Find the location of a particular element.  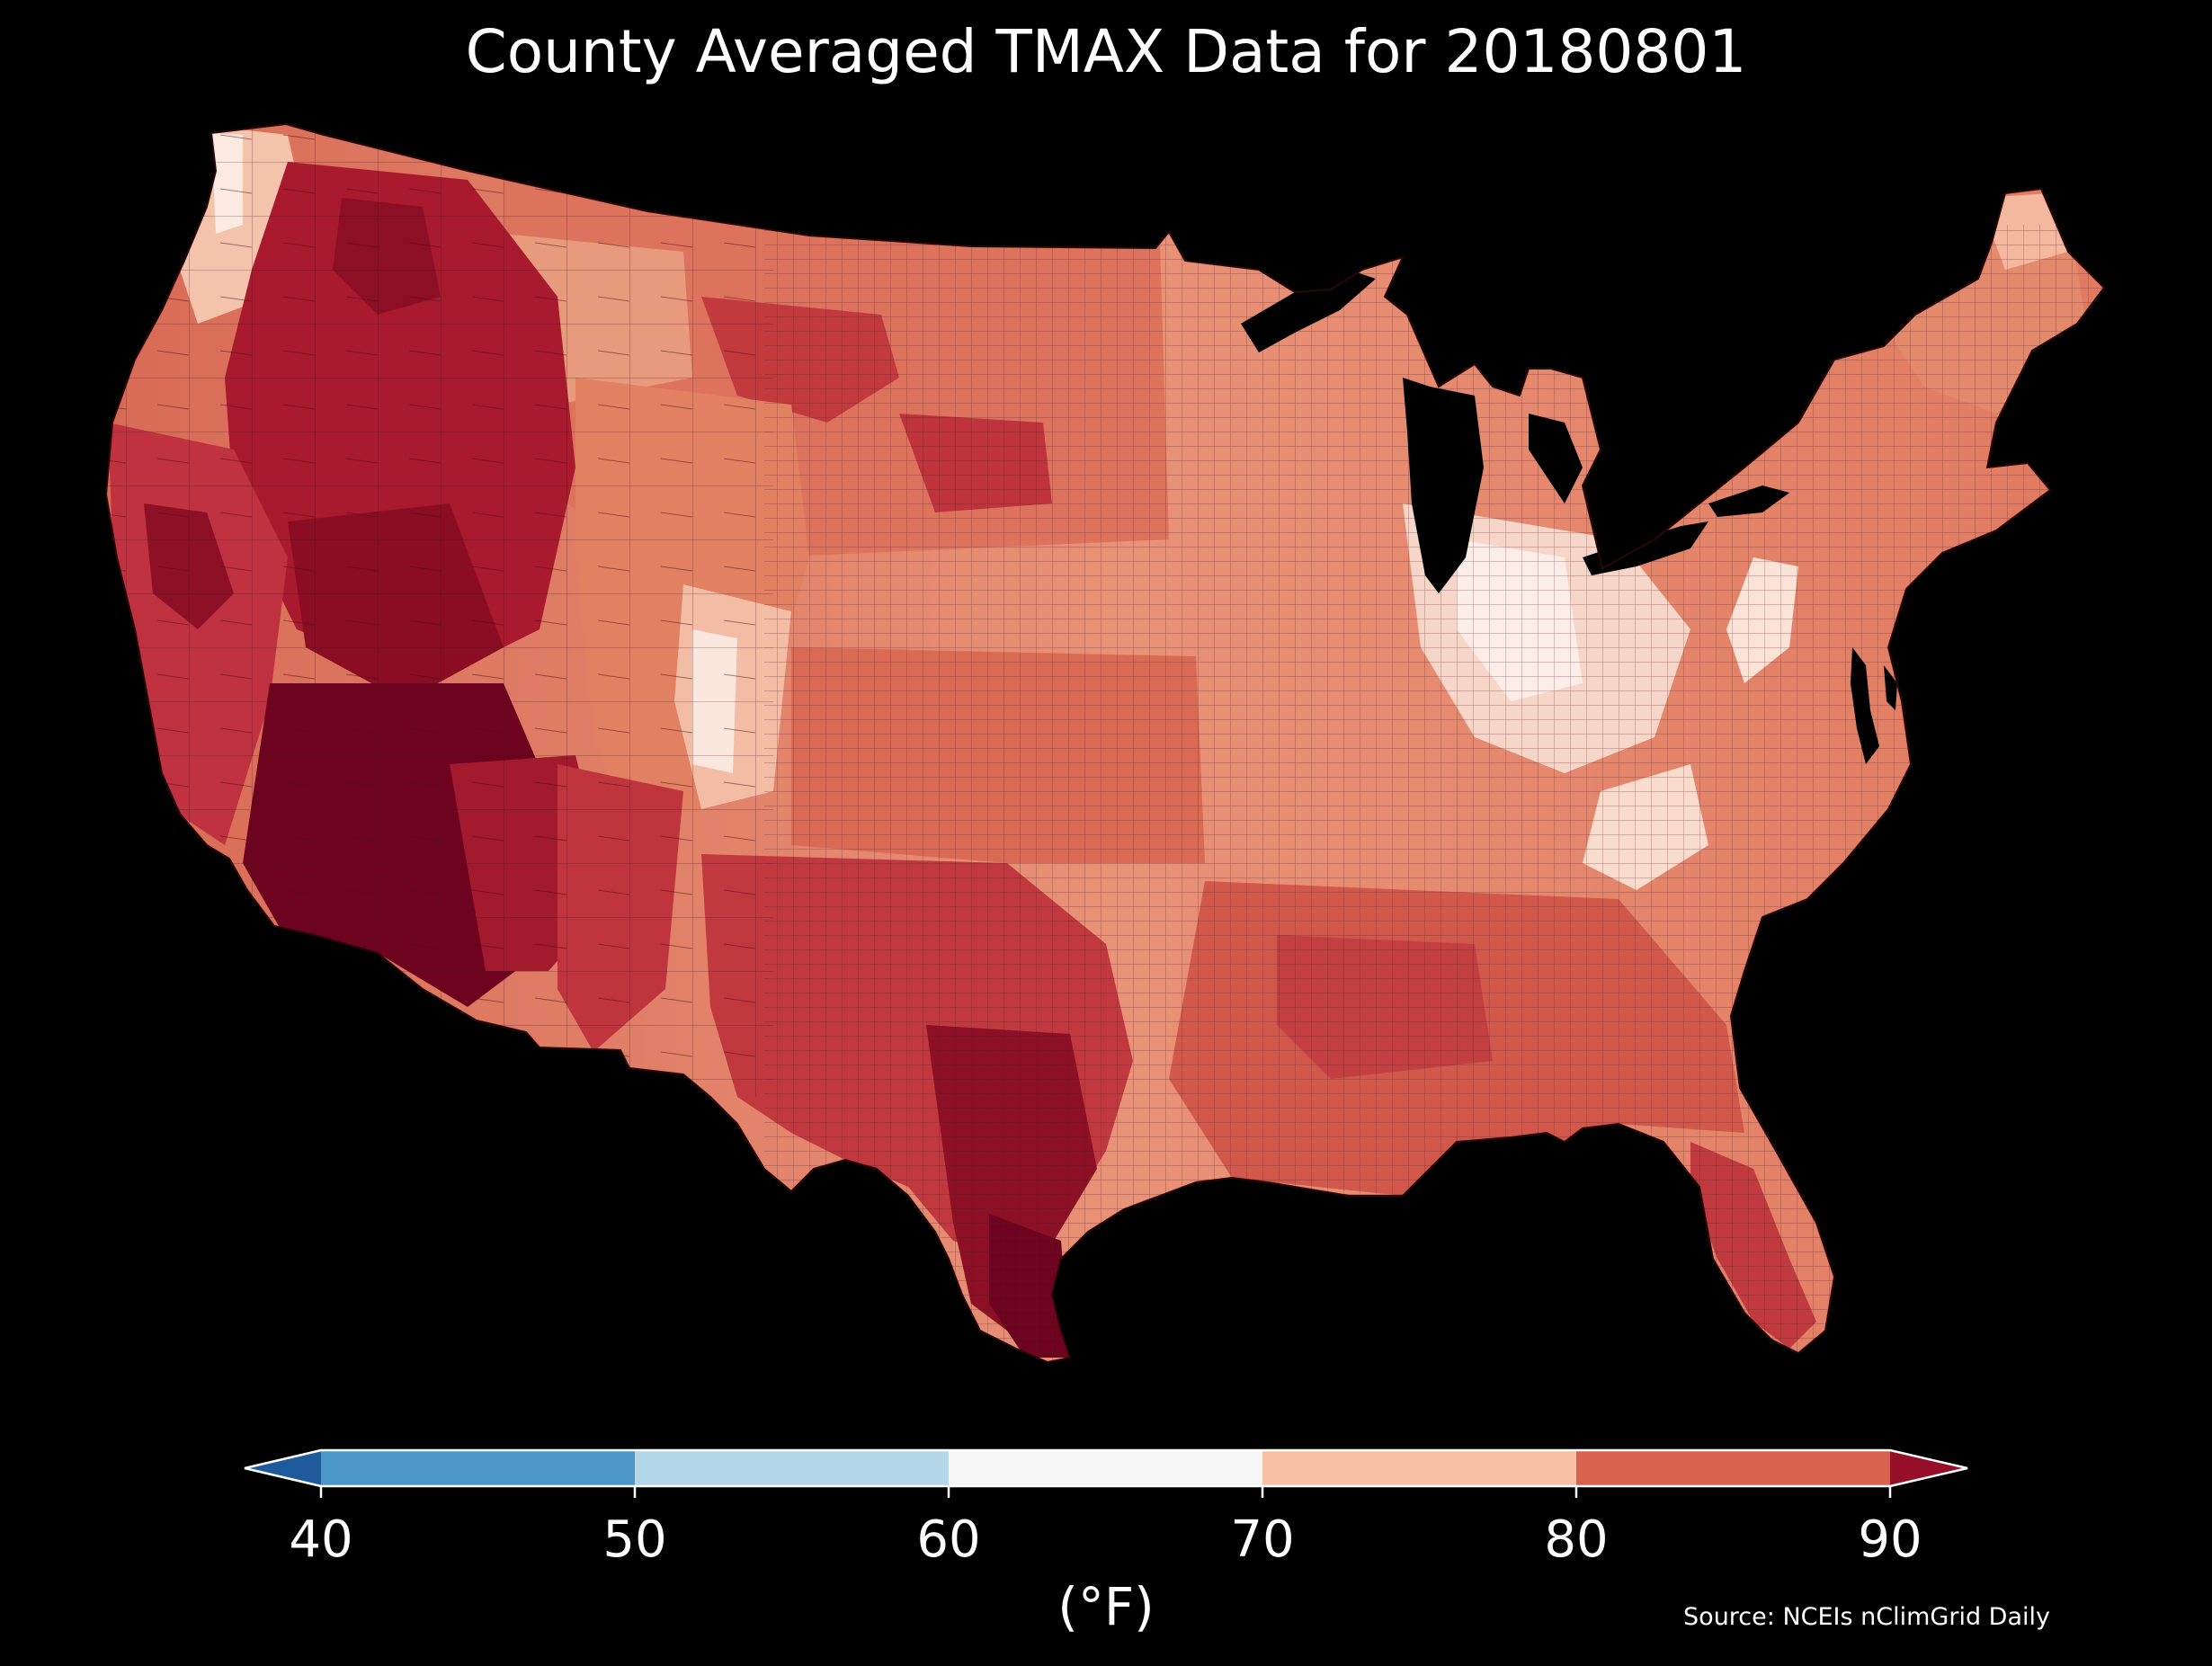

colorbar-segments is located at coordinates (1106, 1468).